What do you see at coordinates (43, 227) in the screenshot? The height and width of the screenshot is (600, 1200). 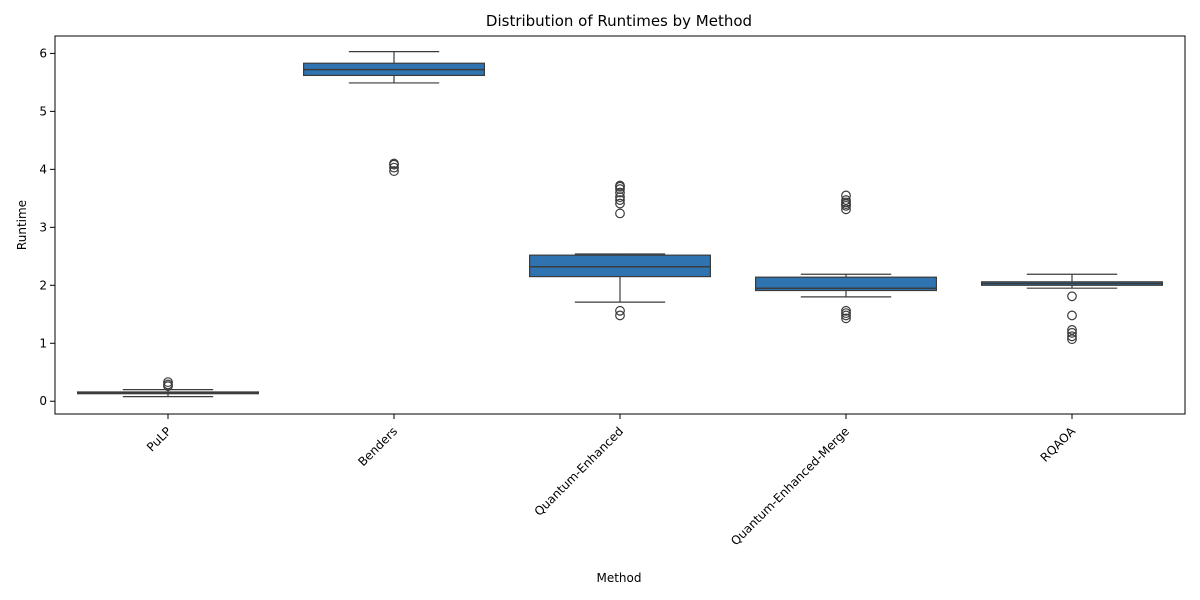 I see `y-tick-label: 3` at bounding box center [43, 227].